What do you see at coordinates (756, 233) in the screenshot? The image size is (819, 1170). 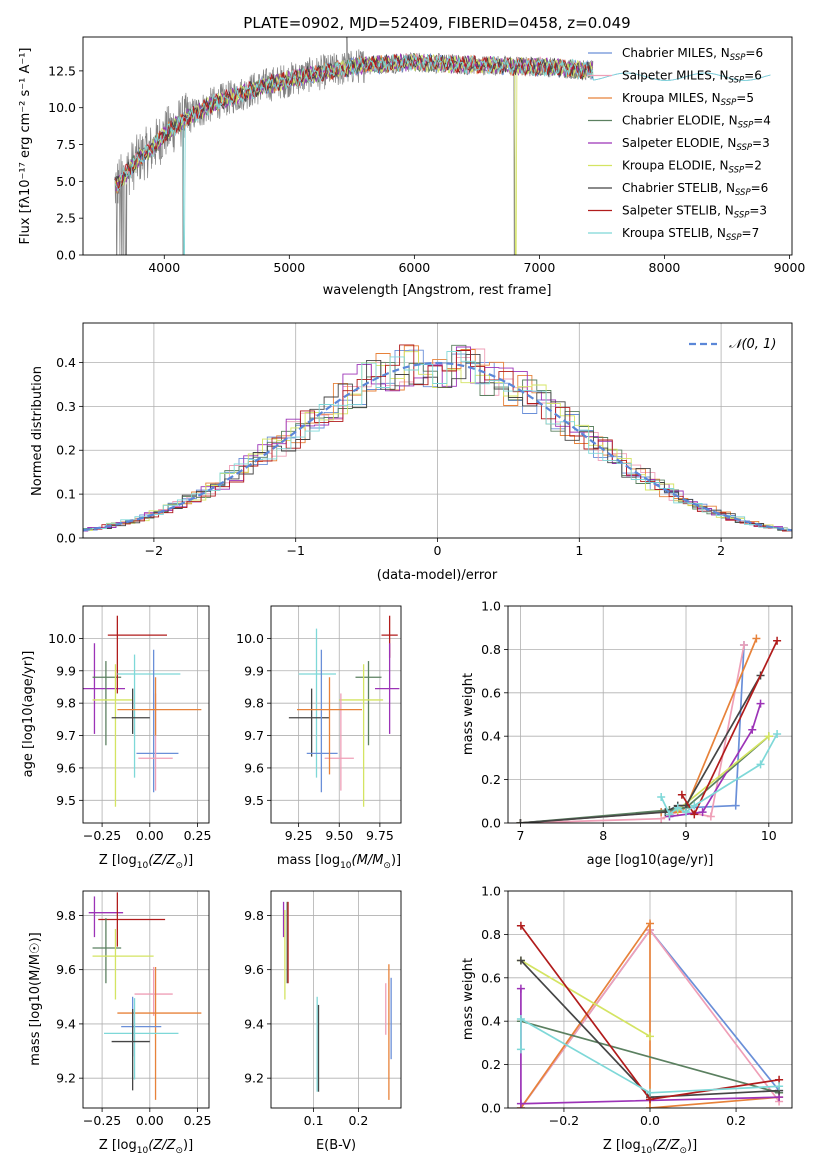 I see `legend-nssp: 7` at bounding box center [756, 233].